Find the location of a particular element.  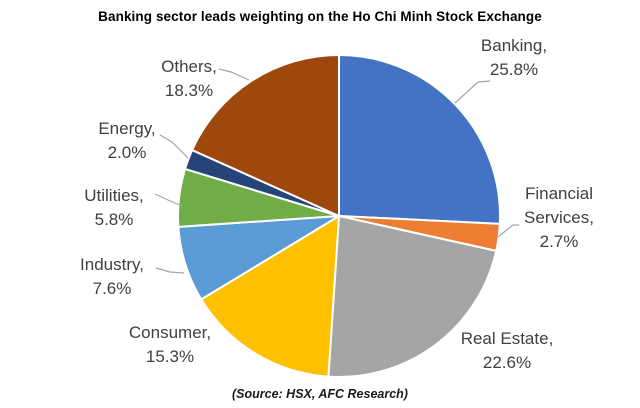

callout-banking-value: 25.8% is located at coordinates (514, 69).